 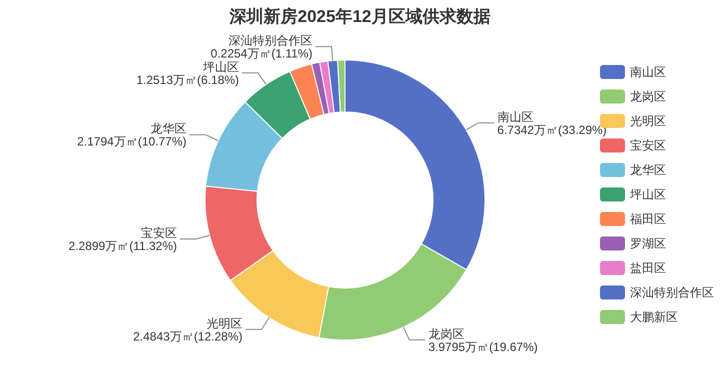 I want to click on legend-label: 南山区, so click(x=648, y=72).